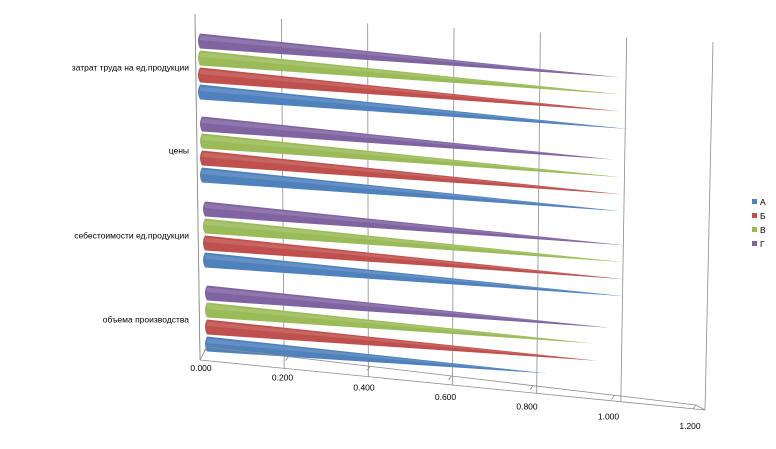 This screenshot has width=776, height=449. I want to click on bar-1-А, so click(413, 106).